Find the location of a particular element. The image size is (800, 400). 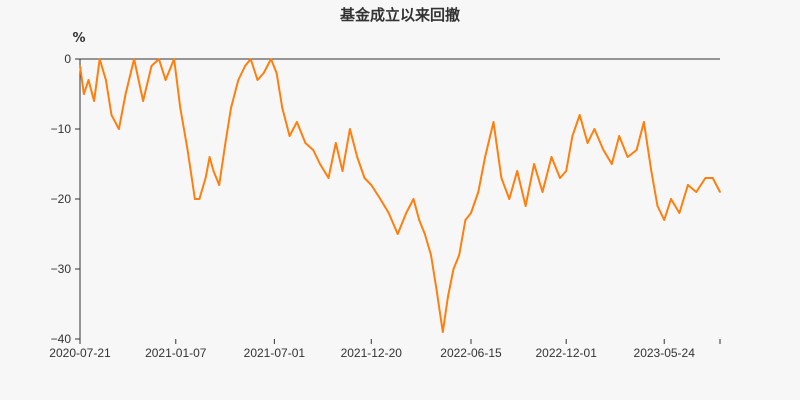

y-ticks: 0 −10 −20 −30 −40 is located at coordinates (65, 199).